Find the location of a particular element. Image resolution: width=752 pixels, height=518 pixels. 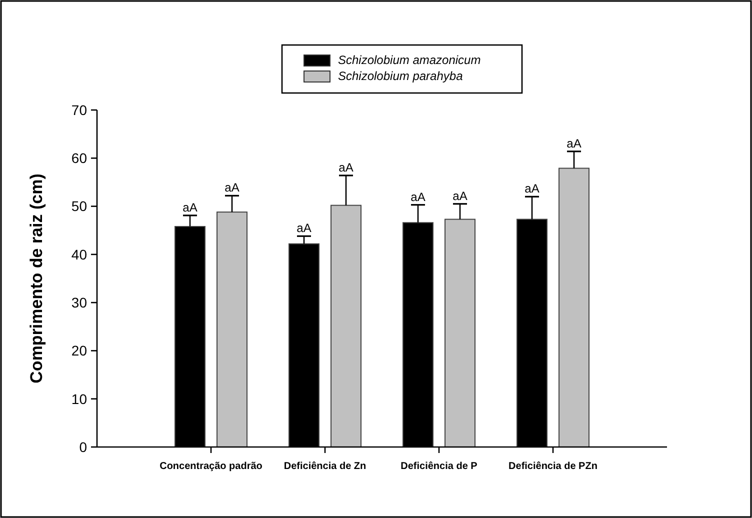

legend-label: Schizolobium amazonicum is located at coordinates (409, 60).